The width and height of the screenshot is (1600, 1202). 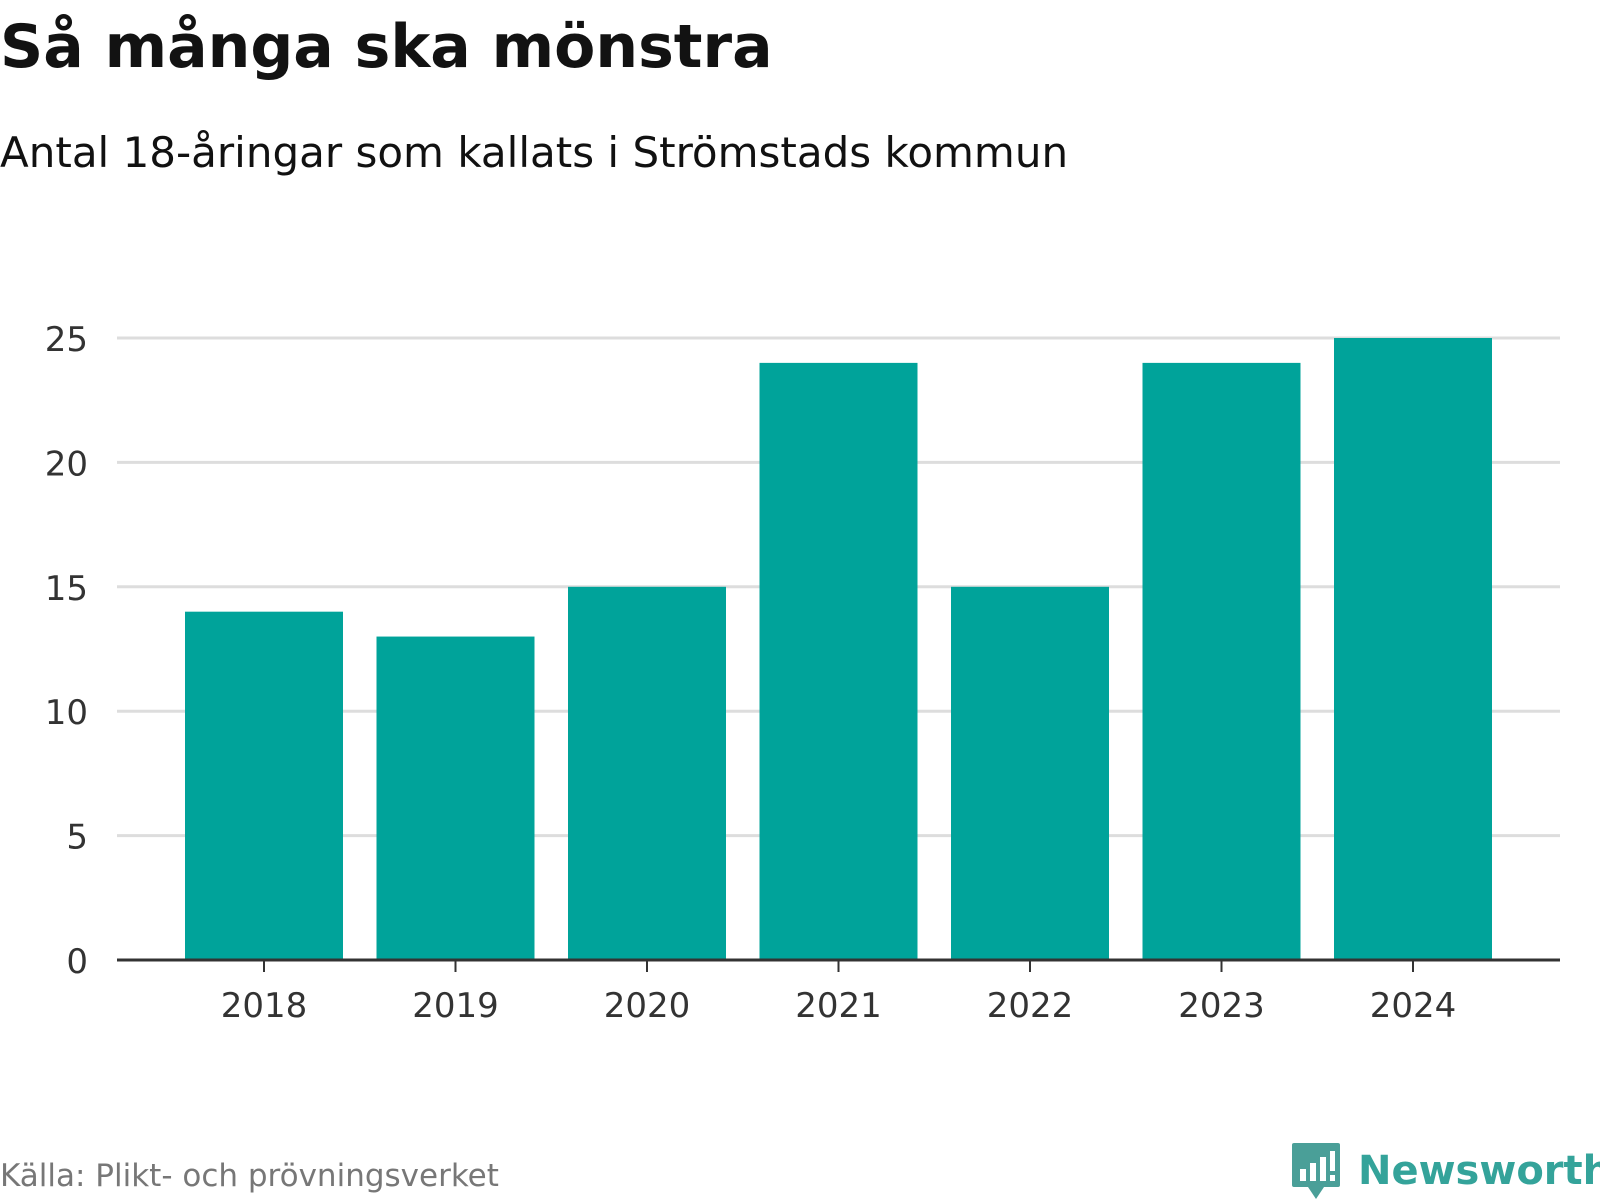 I want to click on bar-2022, so click(x=1030, y=773).